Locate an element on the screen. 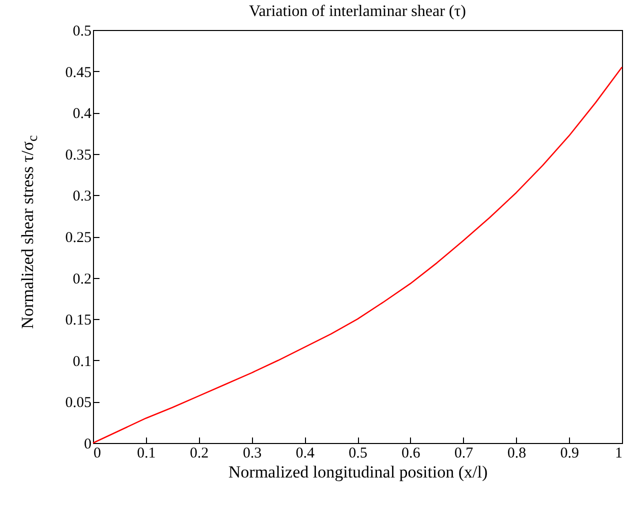 This screenshot has width=640, height=511. x-tick-label: 0.9 is located at coordinates (569, 454).